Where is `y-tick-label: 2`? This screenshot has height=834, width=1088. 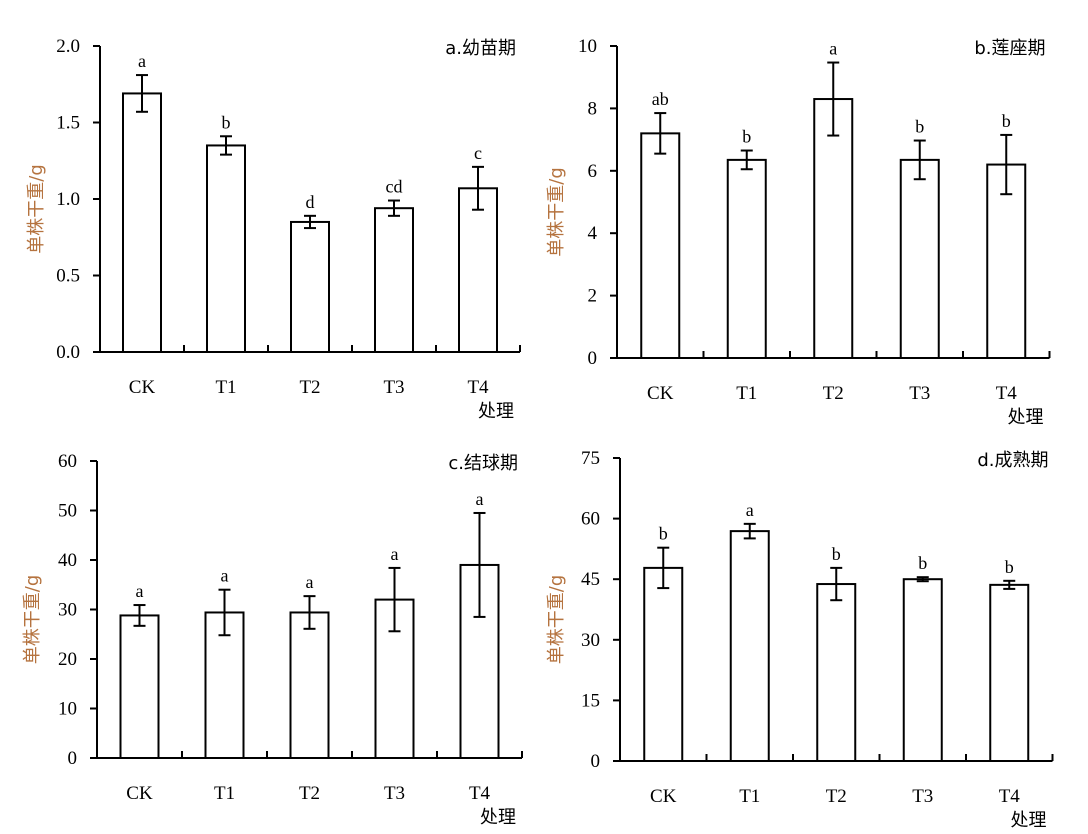 y-tick-label: 2 is located at coordinates (593, 296).